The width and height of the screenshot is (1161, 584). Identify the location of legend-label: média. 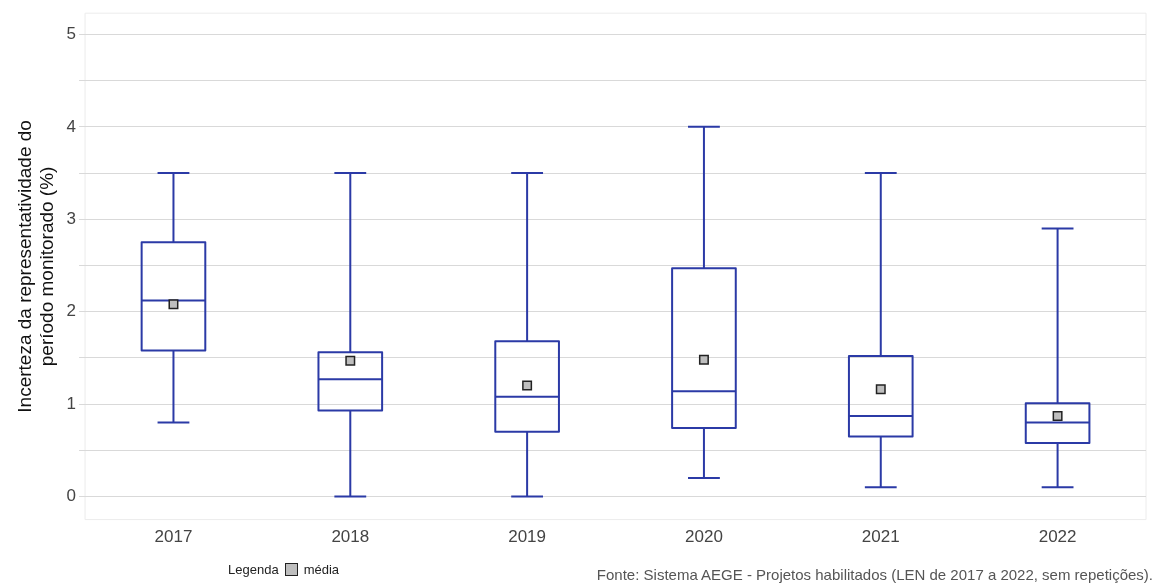
(321, 569).